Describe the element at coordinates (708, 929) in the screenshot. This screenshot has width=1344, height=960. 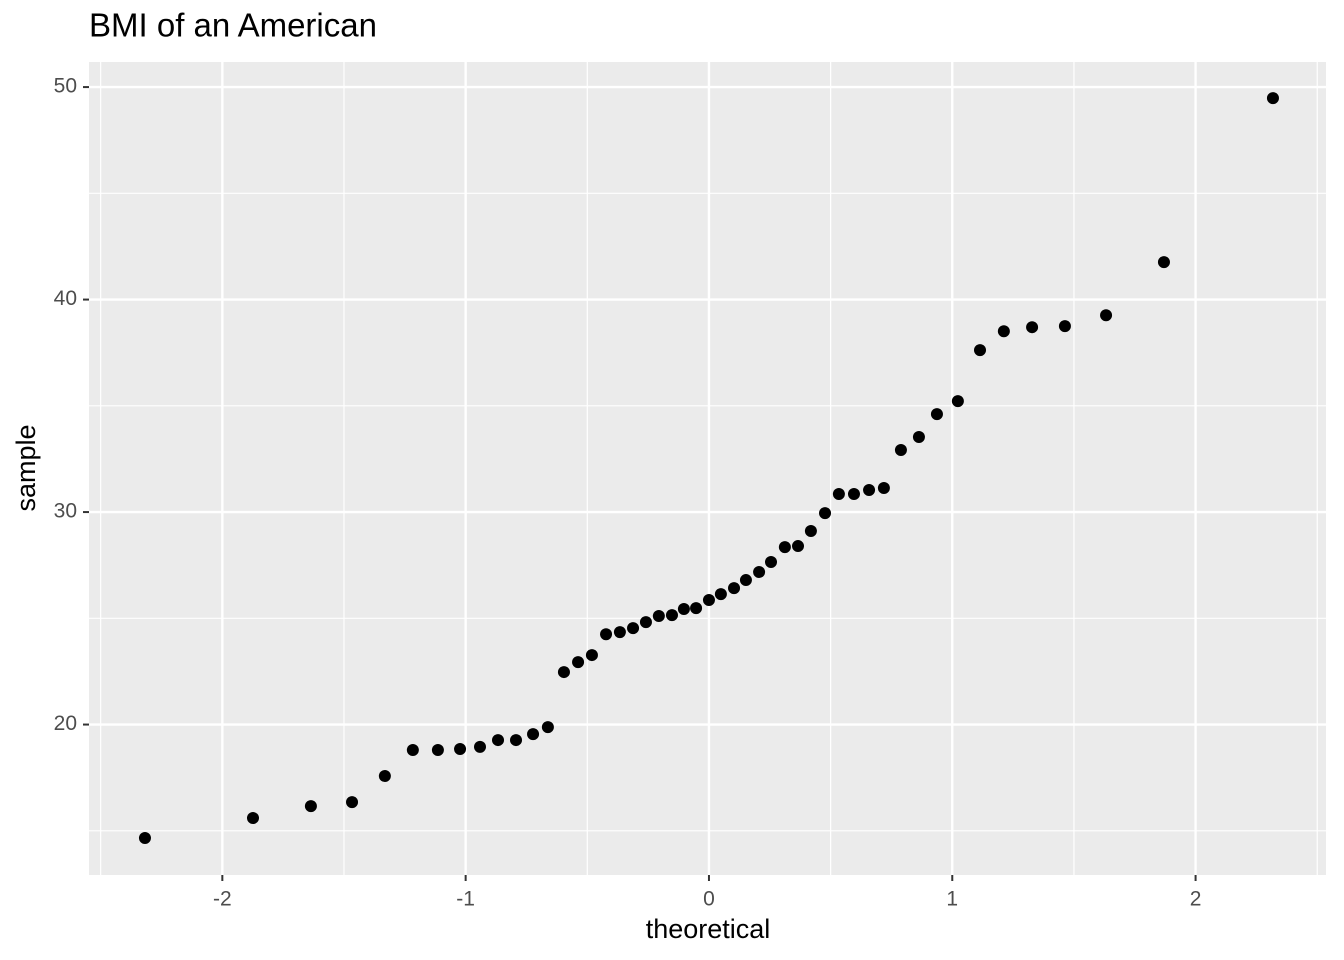
I see `x-axis-label: theoretical` at that location.